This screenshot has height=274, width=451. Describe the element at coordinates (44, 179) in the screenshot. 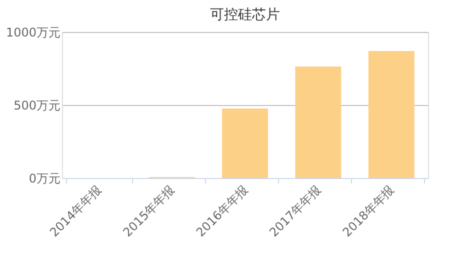

I see `y-tick-label: 0万元` at that location.